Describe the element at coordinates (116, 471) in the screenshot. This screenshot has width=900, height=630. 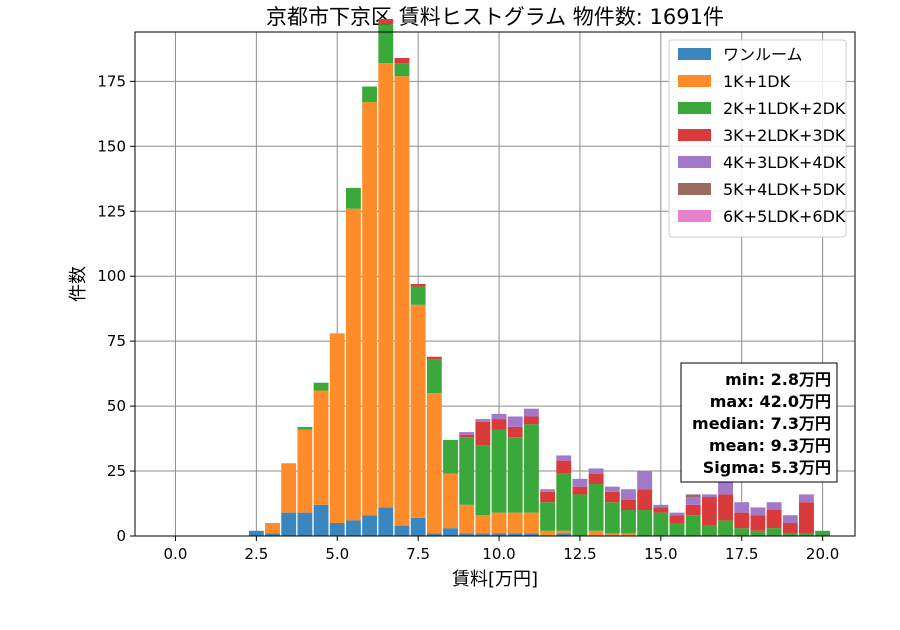
I see `y-tick-label: 25` at that location.